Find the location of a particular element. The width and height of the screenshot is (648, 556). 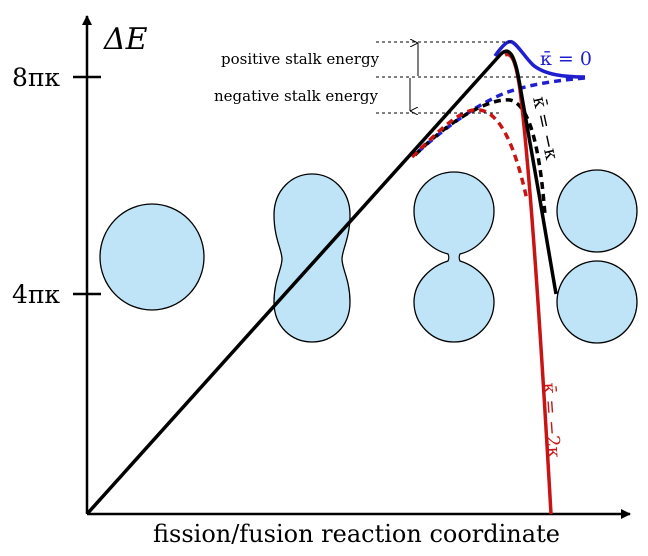

positive-stalk-label: positive stalk energy is located at coordinates (300, 59).